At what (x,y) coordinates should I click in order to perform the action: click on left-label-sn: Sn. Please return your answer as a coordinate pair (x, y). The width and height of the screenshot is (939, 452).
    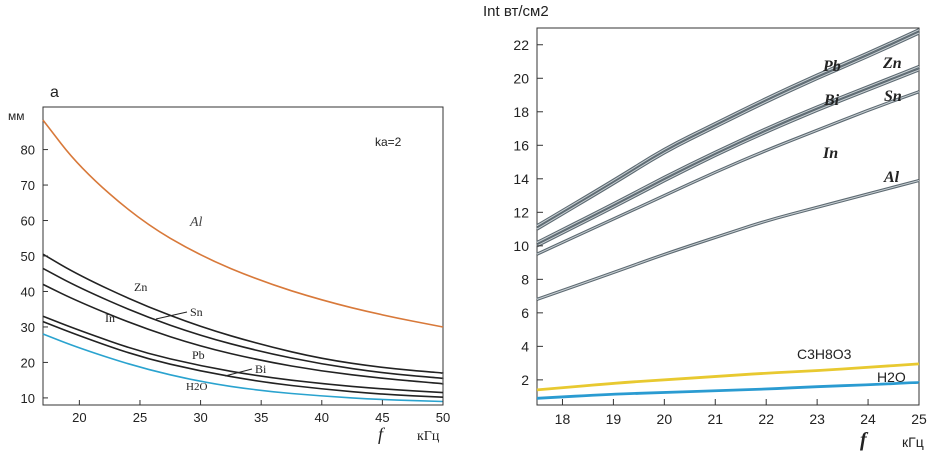
    Looking at the image, I should click on (196, 312).